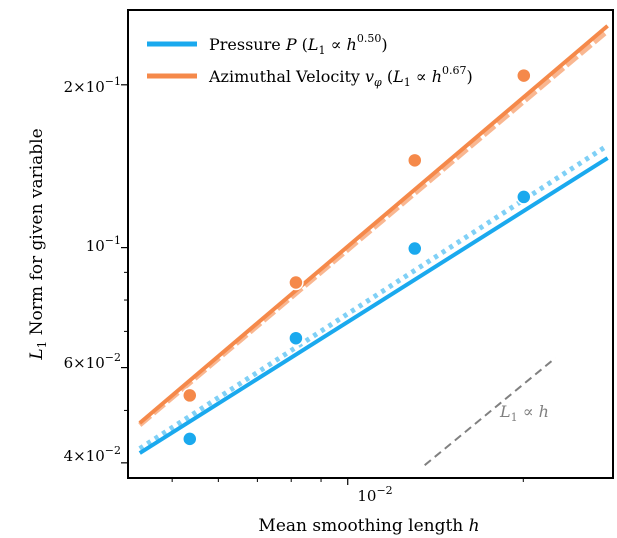 This screenshot has height=538, width=617. I want to click on legend-label-velocity: Azimuthal Velocity vφ (L1 ∝ h0.67), so click(340, 76).